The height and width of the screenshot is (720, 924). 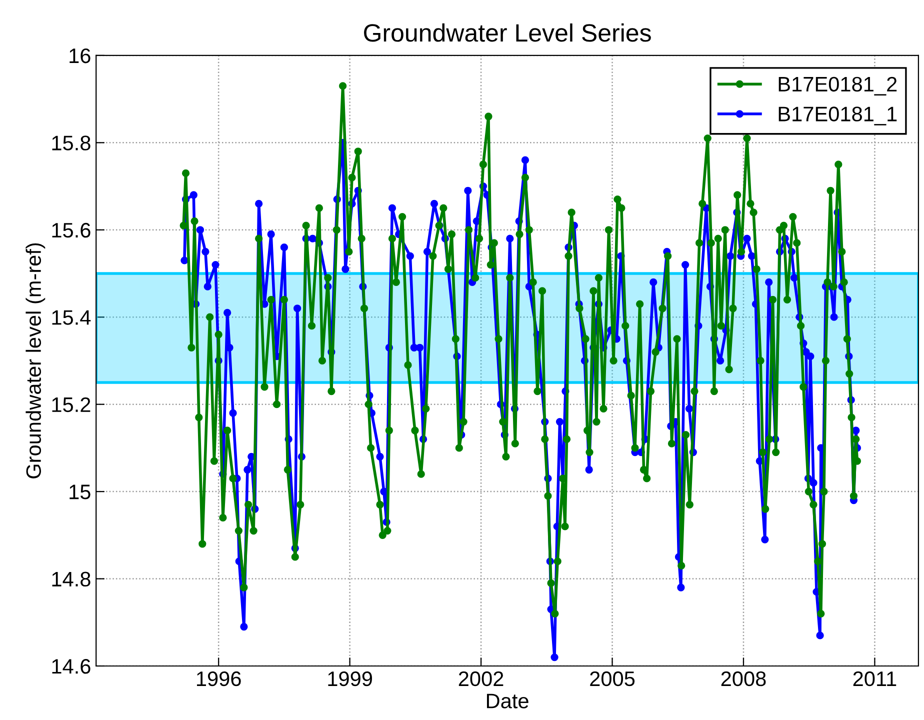 What do you see at coordinates (874, 678) in the screenshot?
I see `x-tick-label: 2011` at bounding box center [874, 678].